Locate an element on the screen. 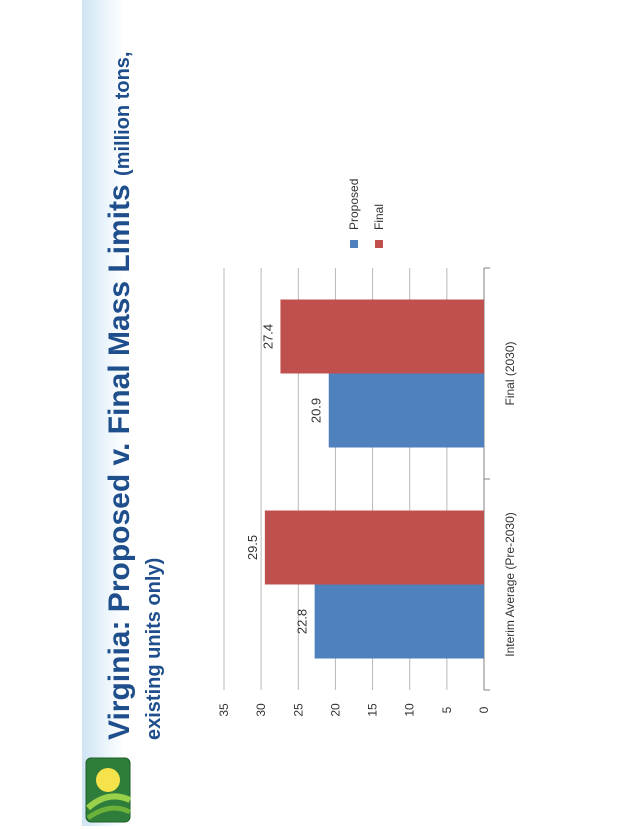 This screenshot has height=829, width=638. y-tick-label: 30 is located at coordinates (261, 710).